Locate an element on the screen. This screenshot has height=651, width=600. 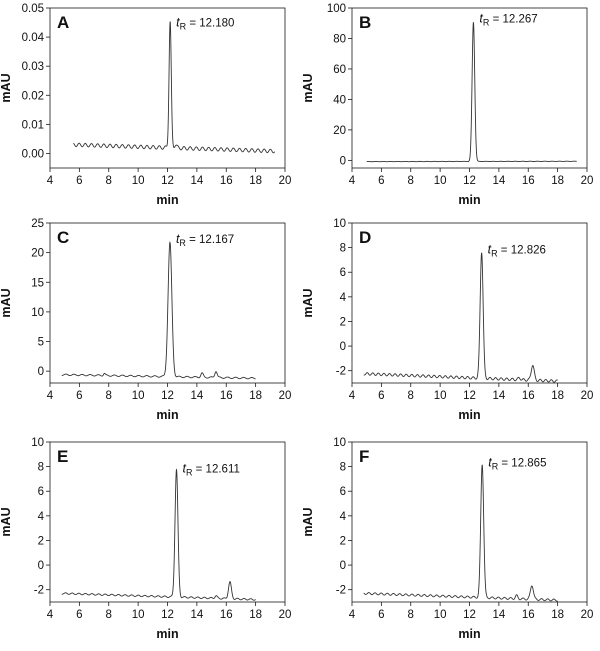
rt-value: = 12.865 is located at coordinates (522, 463).